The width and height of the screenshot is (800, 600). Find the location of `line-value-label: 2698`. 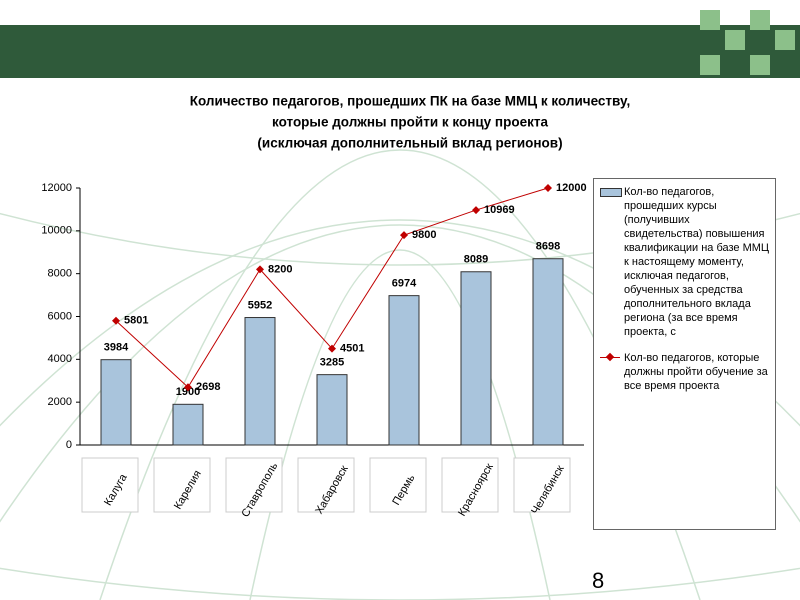

line-value-label: 2698 is located at coordinates (208, 387).